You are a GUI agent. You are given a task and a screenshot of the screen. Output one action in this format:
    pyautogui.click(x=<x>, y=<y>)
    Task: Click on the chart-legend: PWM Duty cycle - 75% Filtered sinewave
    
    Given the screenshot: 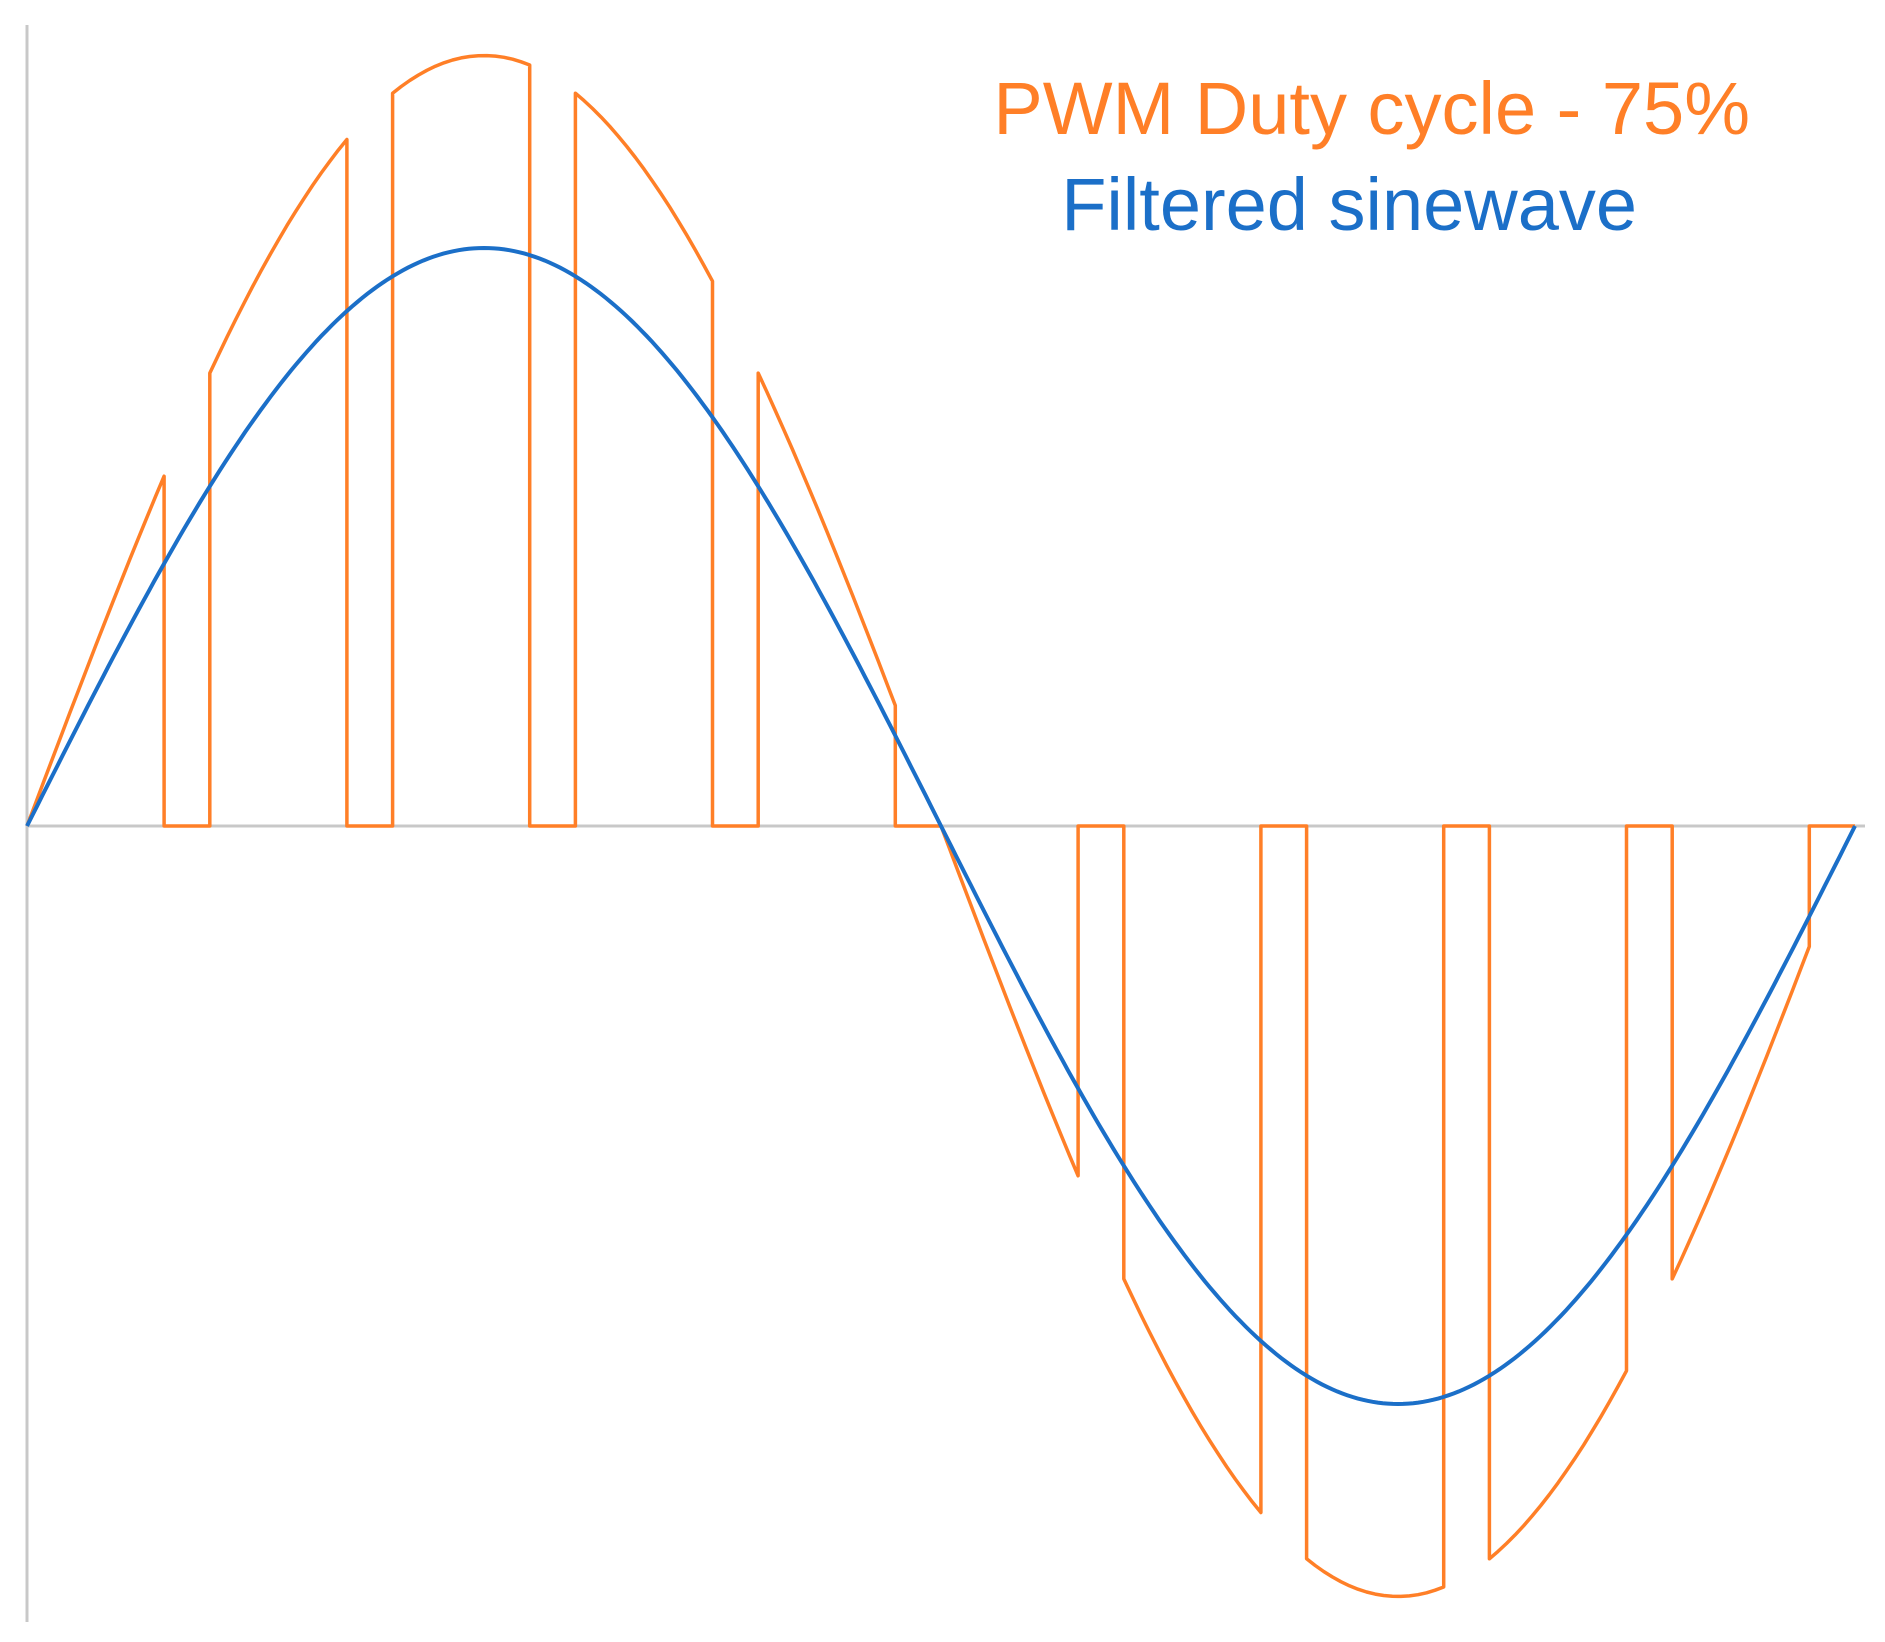 What is the action you would take?
    pyautogui.click(x=1371, y=156)
    